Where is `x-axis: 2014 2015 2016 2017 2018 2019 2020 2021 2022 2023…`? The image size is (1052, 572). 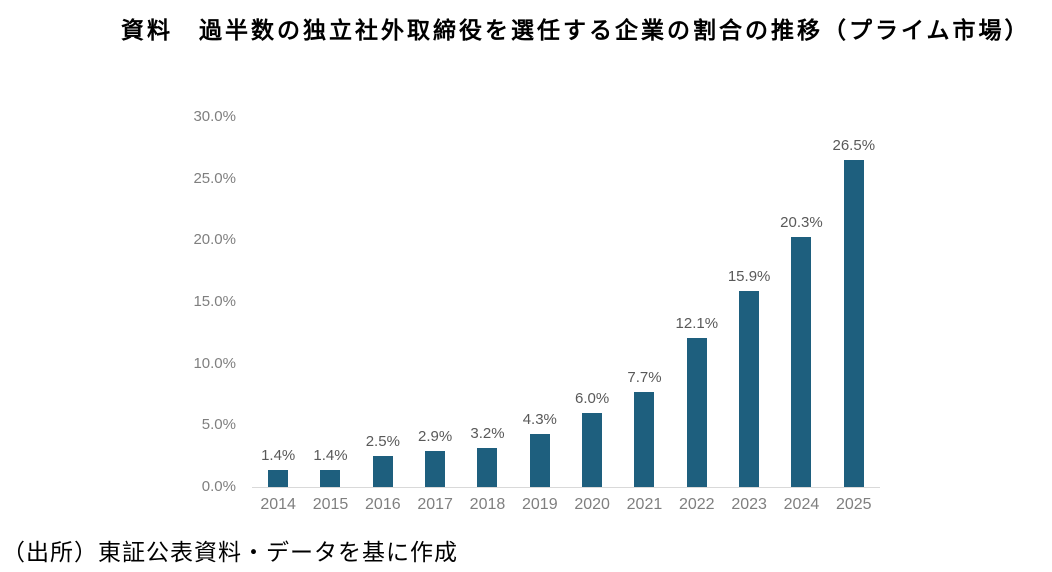 x-axis: 2014 2015 2016 2017 2018 2019 2020 2021 2022 2023… is located at coordinates (566, 505).